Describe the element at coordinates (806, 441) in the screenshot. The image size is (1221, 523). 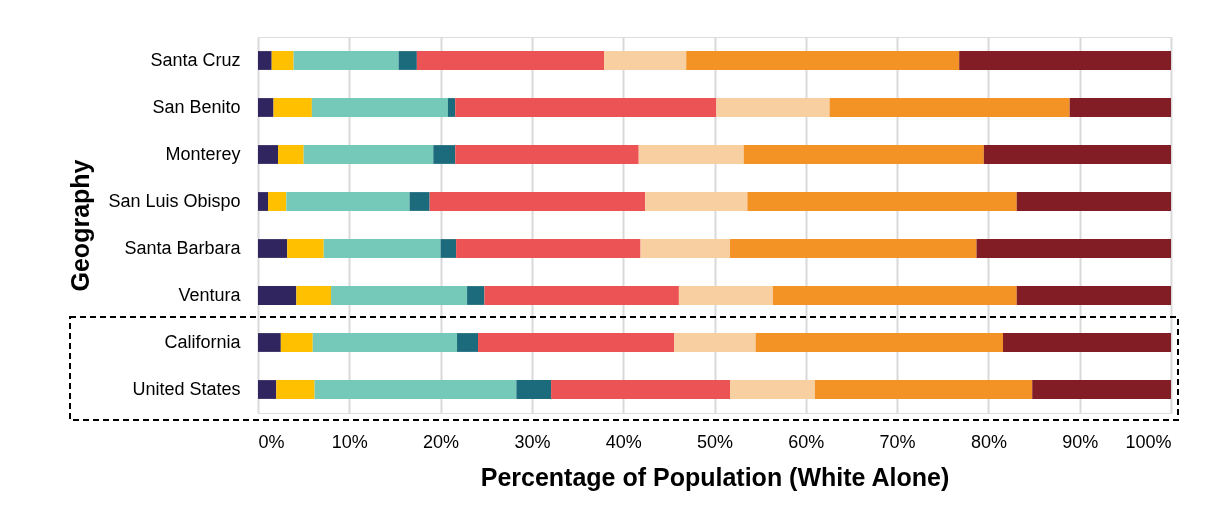
I see `x-tick-label: 60%` at that location.